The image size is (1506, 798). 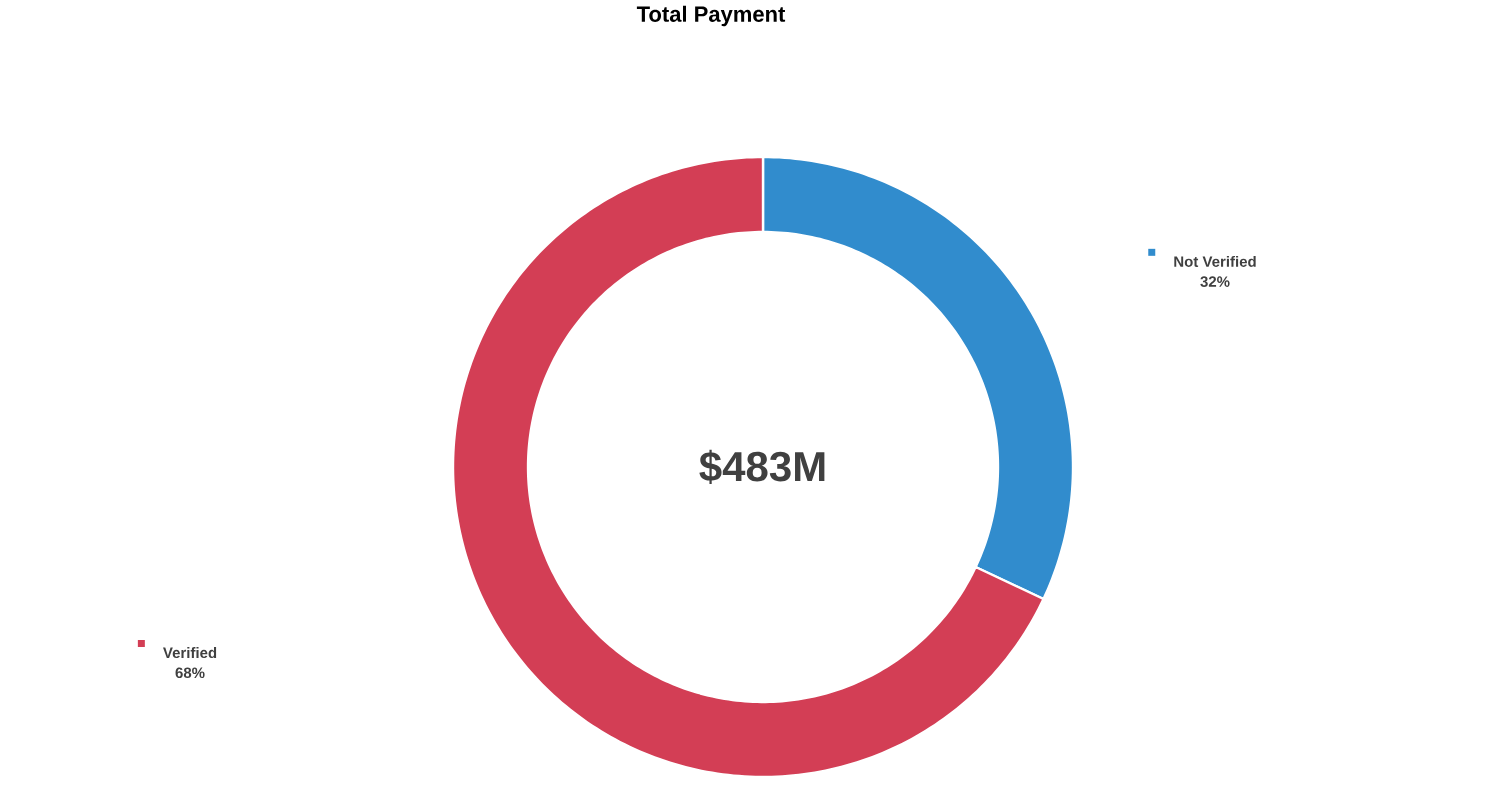 I want to click on chart-title: Total Payment, so click(x=711, y=16).